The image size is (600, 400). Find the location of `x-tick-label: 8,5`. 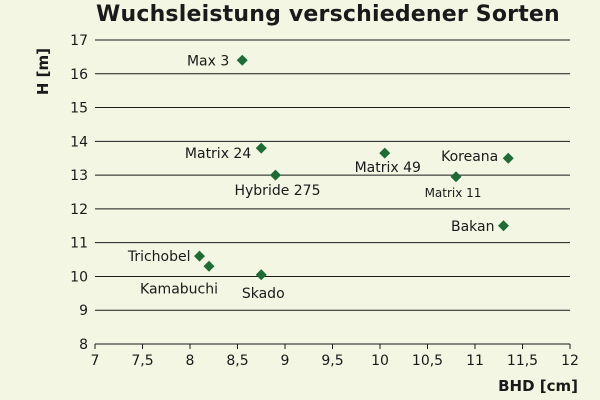

x-tick-label: 8,5 is located at coordinates (237, 361).